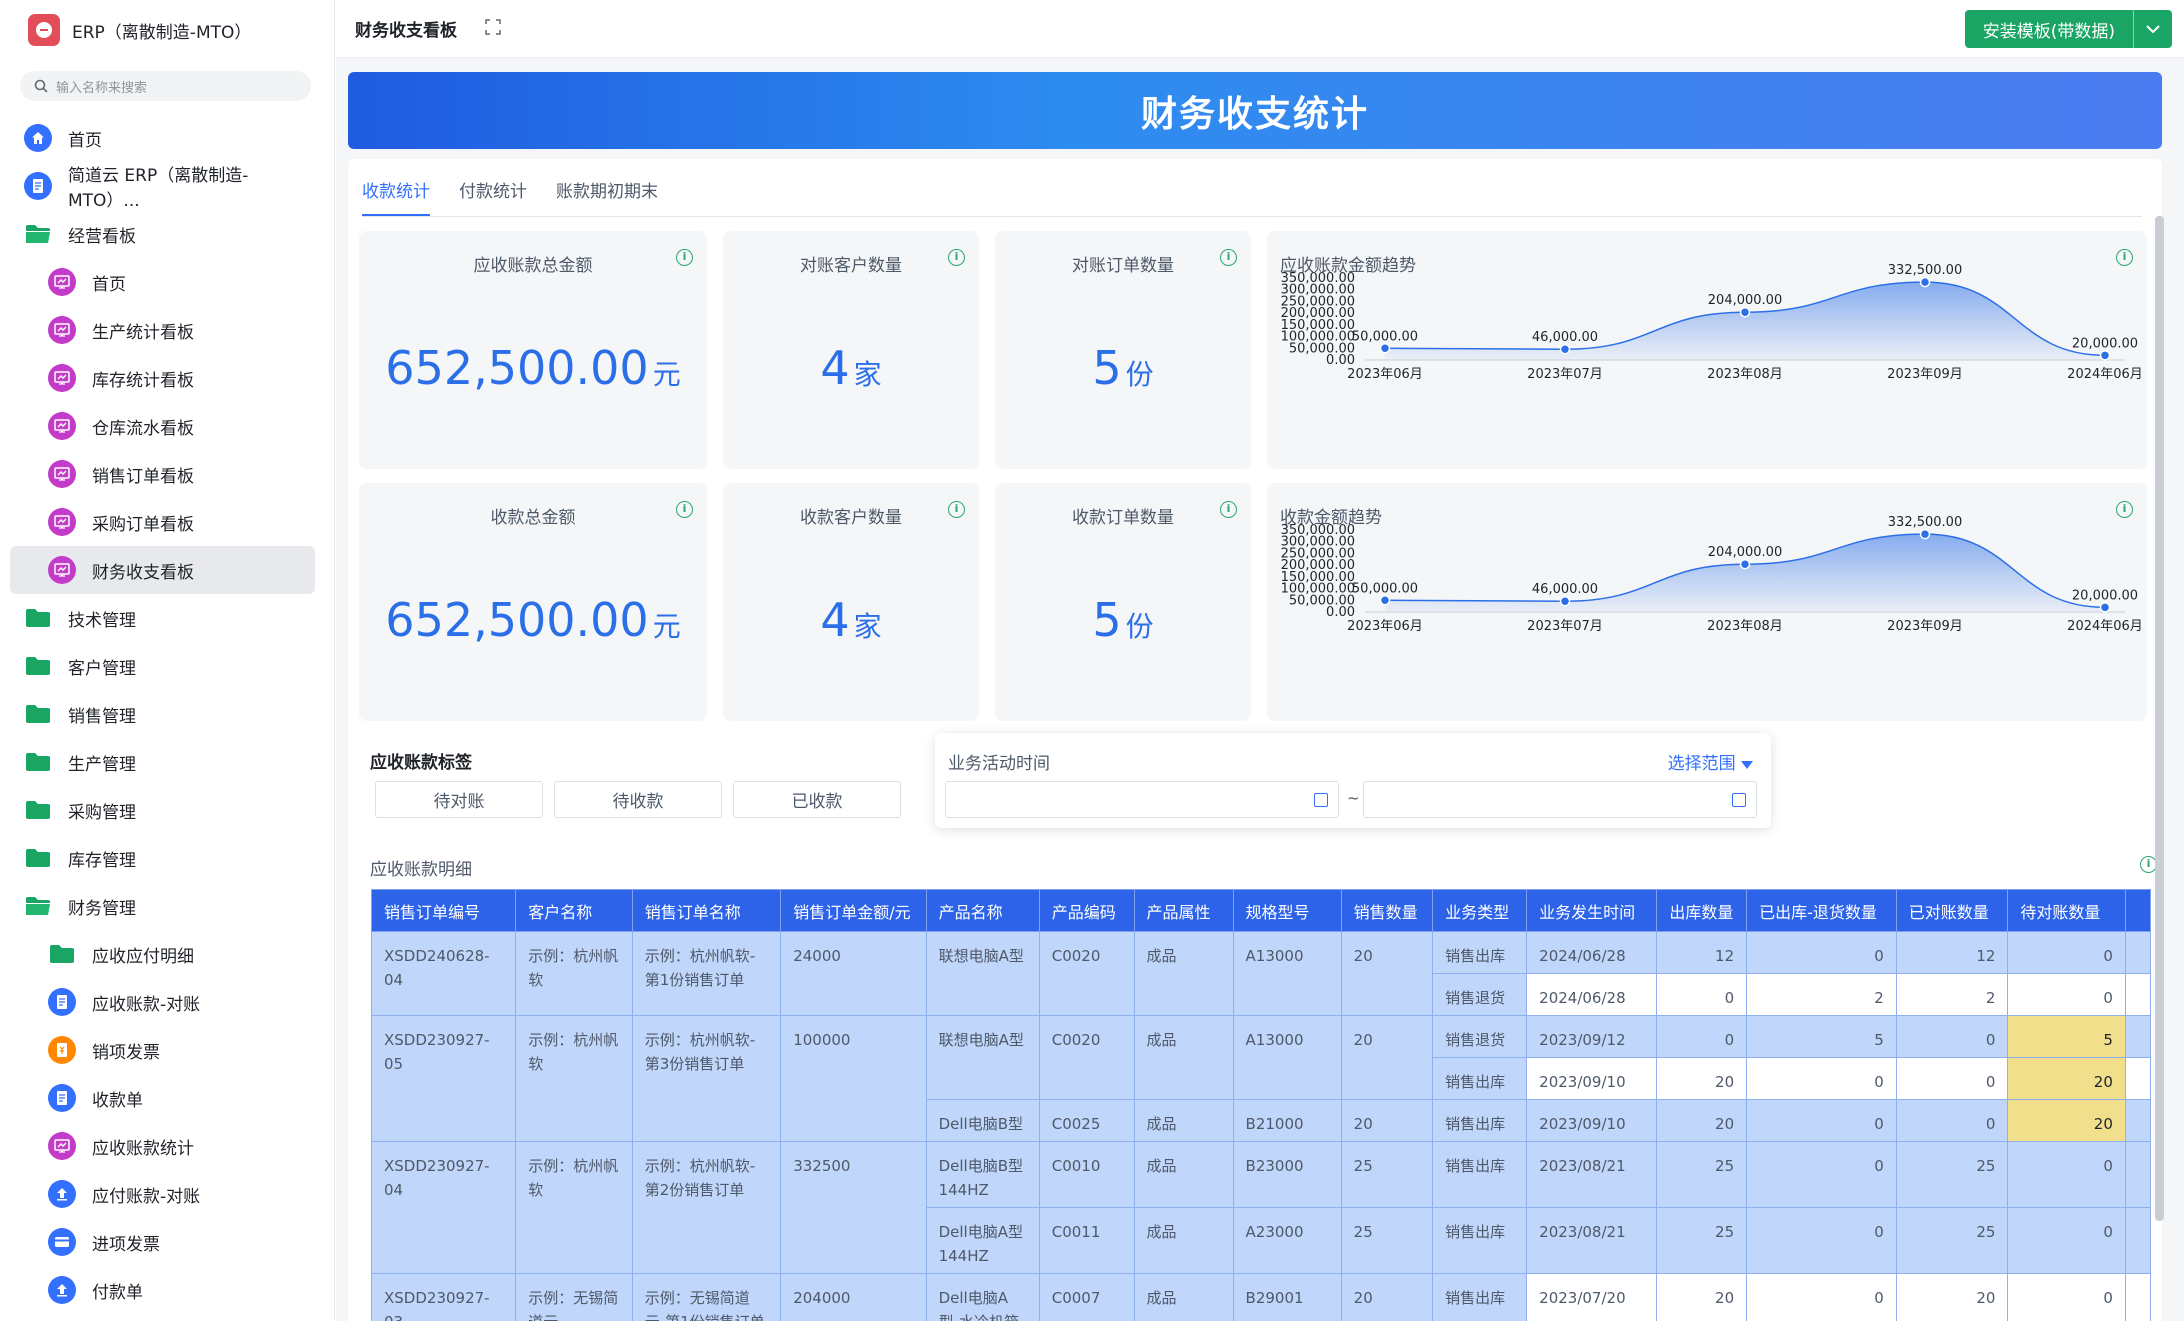 The height and width of the screenshot is (1321, 2184). What do you see at coordinates (396, 197) in the screenshot?
I see `tab-receipts: 收款统计` at bounding box center [396, 197].